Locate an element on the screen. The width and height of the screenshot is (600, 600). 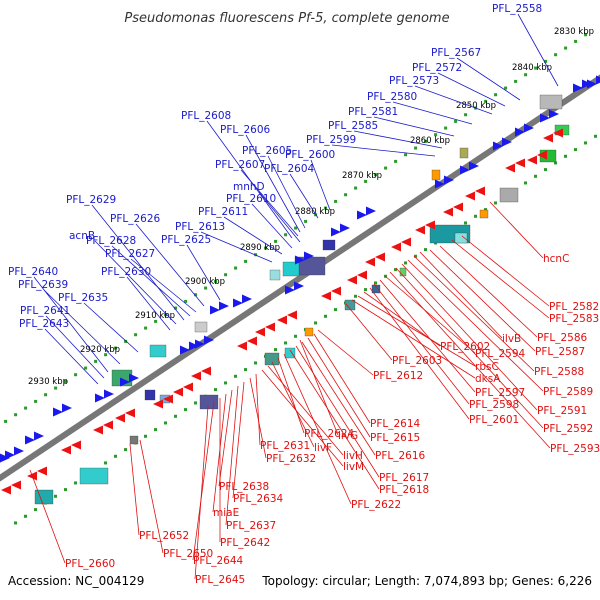
reverse-gene-label: PFL_2650 is located at coordinates (188, 554).